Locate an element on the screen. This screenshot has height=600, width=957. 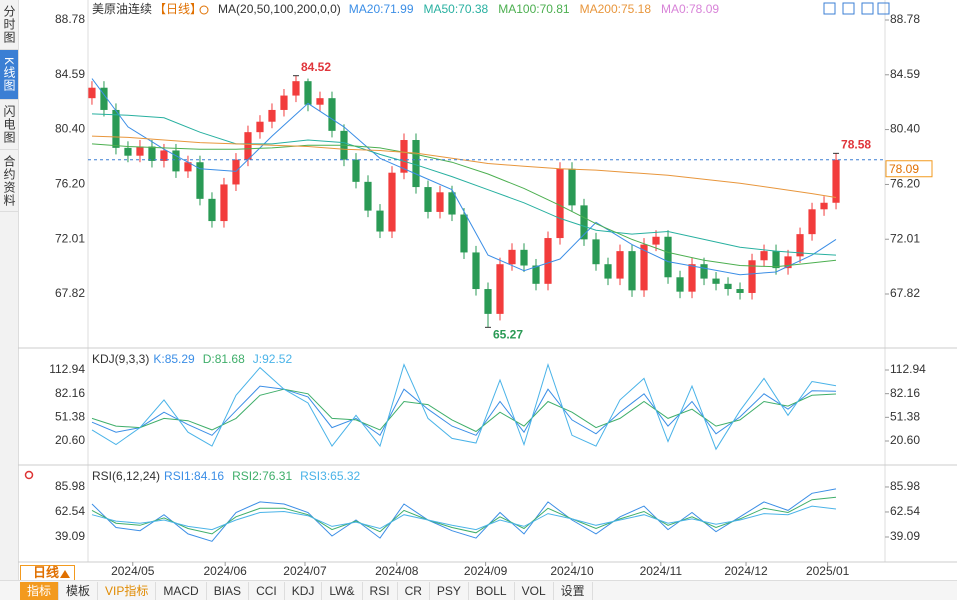
period-selector: 日线 is located at coordinates (47, 573).